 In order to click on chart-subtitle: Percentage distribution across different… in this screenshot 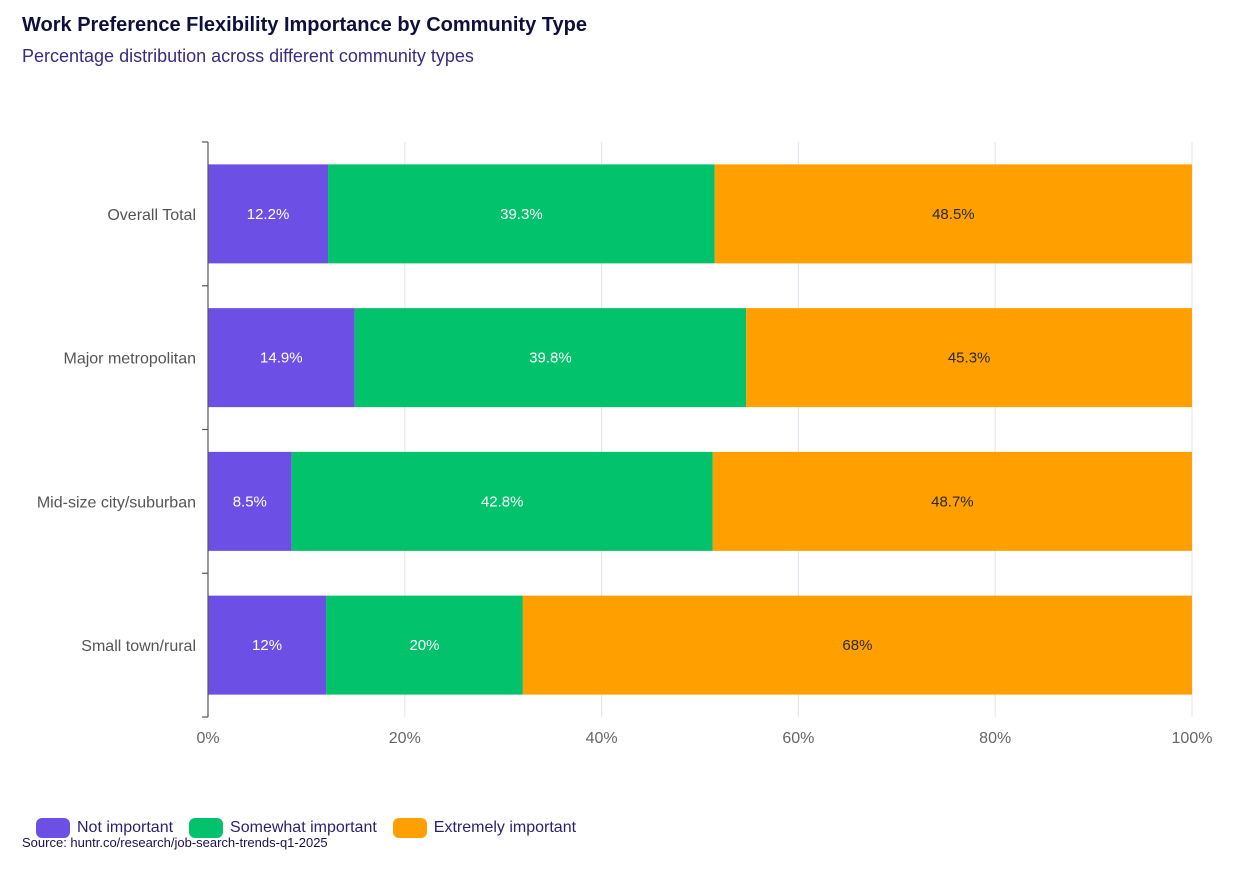, I will do `click(248, 56)`.